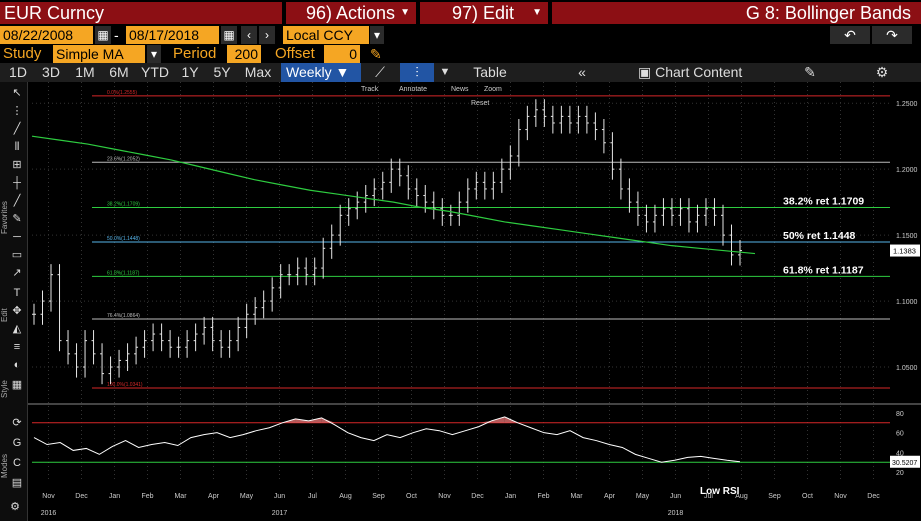 The image size is (921, 521). I want to click on redo-icon: ↷, so click(892, 35).